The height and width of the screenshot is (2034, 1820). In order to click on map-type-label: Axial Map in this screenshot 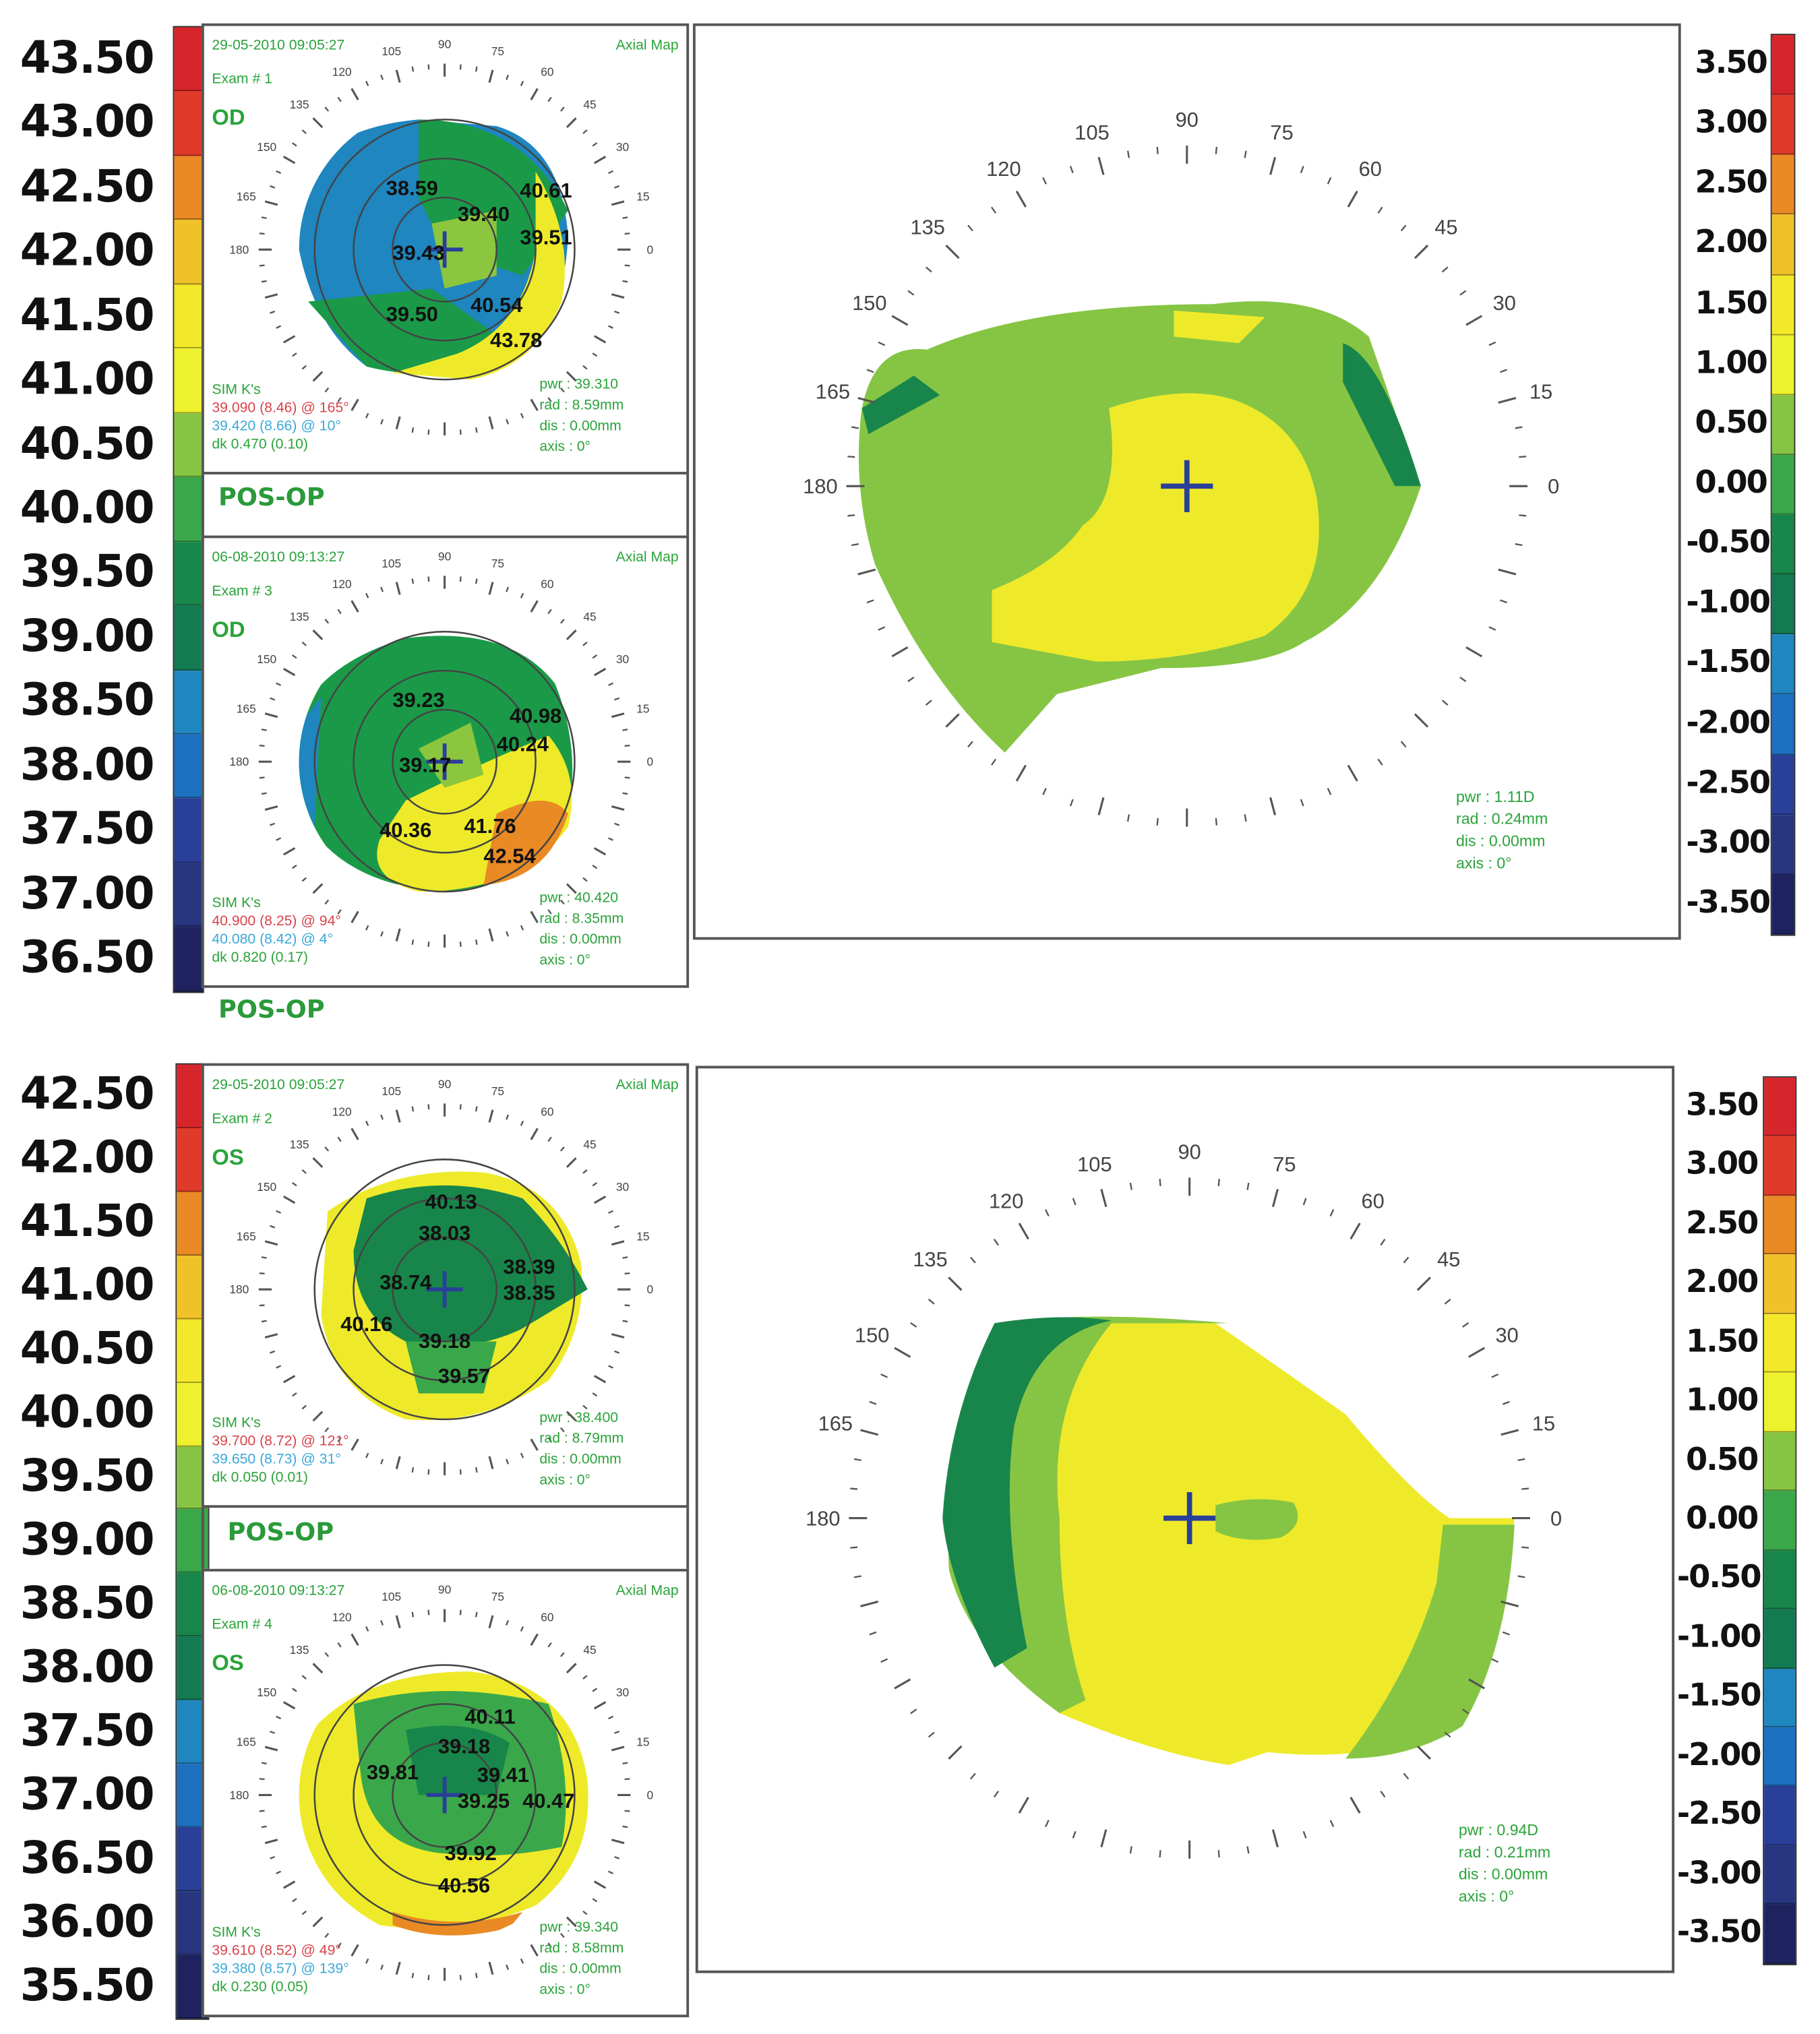, I will do `click(647, 1590)`.